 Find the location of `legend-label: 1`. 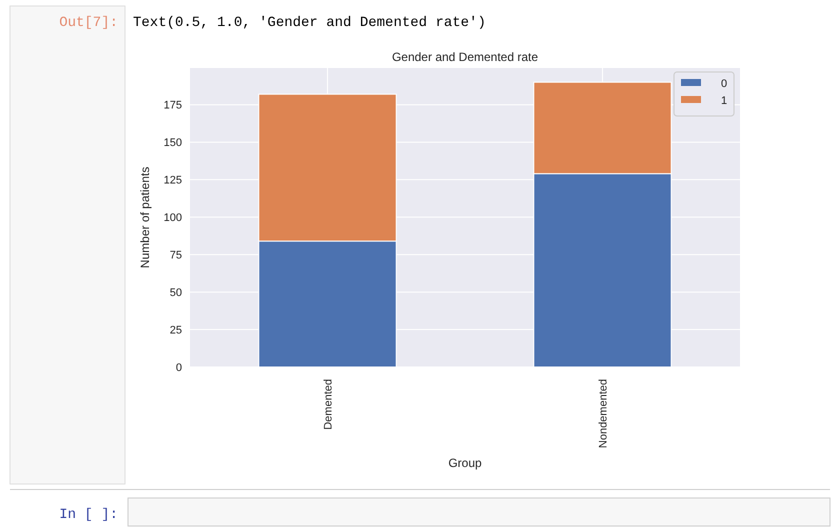

legend-label: 1 is located at coordinates (724, 100).